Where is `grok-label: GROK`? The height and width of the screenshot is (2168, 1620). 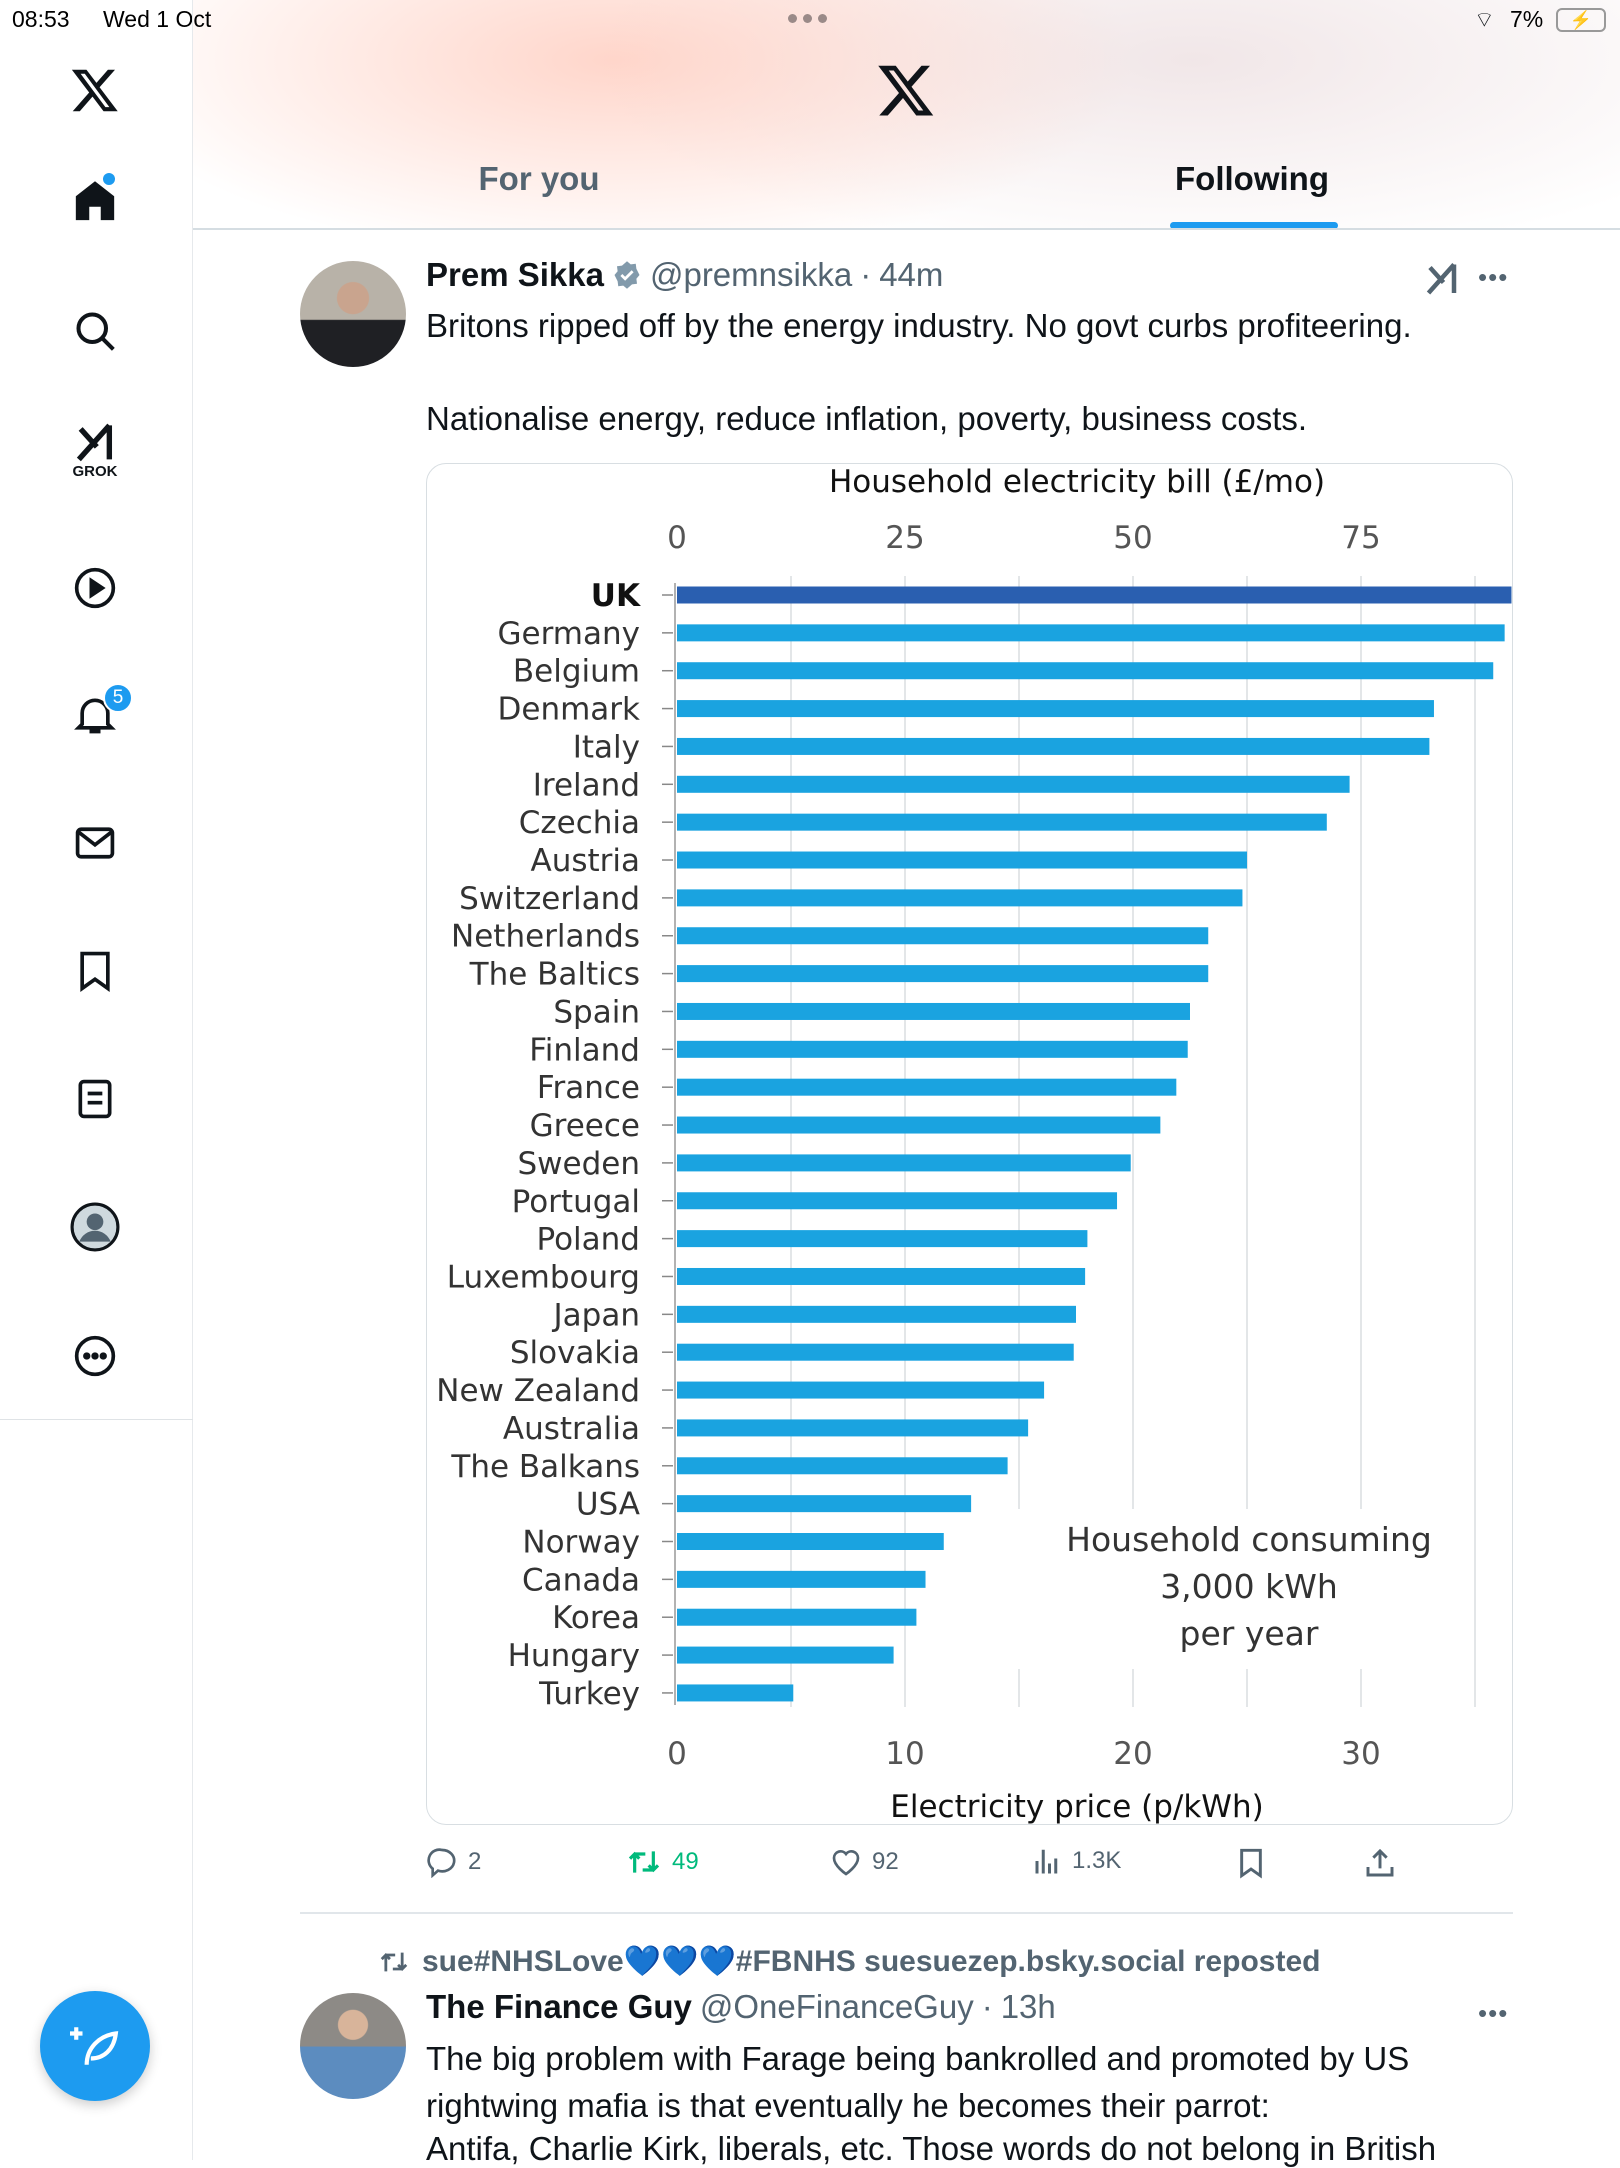
grok-label: GROK is located at coordinates (95, 471).